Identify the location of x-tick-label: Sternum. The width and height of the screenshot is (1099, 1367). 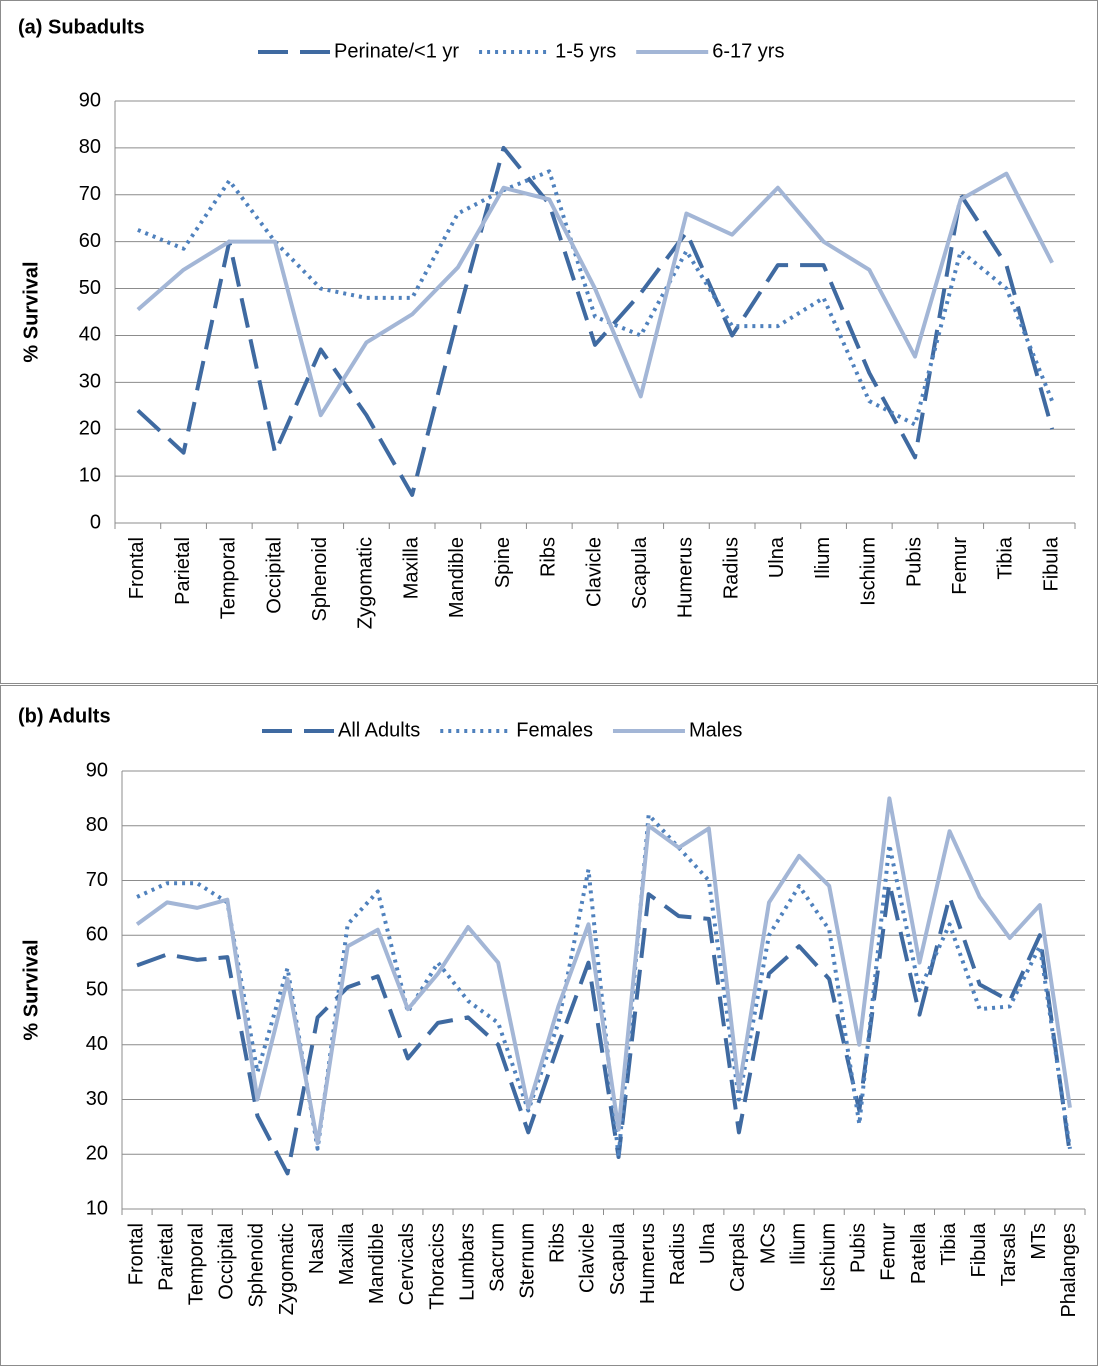
(528, 1261).